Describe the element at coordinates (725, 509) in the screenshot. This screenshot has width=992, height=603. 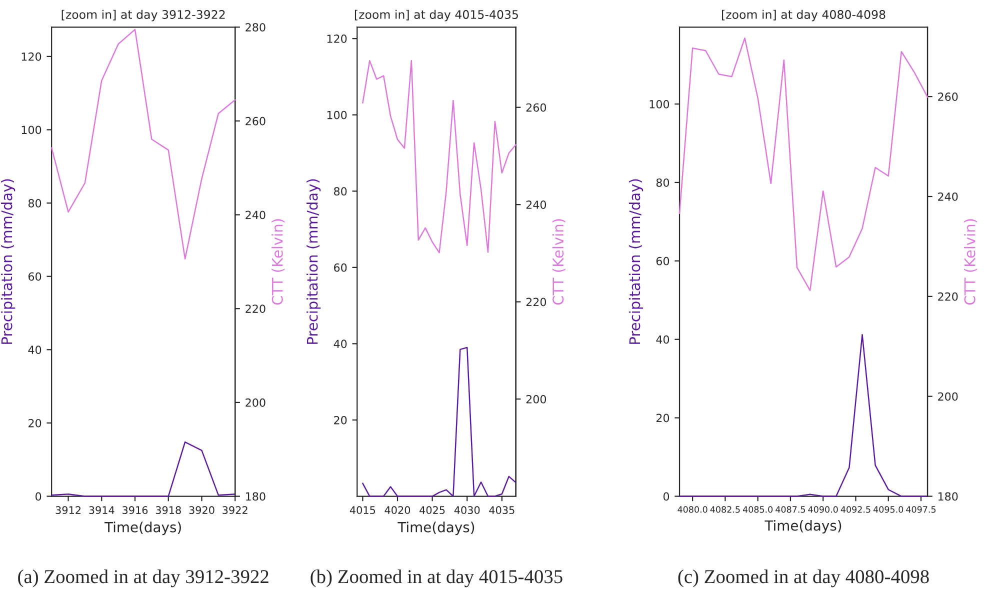
I see `x-tick-label: 4082.5` at that location.